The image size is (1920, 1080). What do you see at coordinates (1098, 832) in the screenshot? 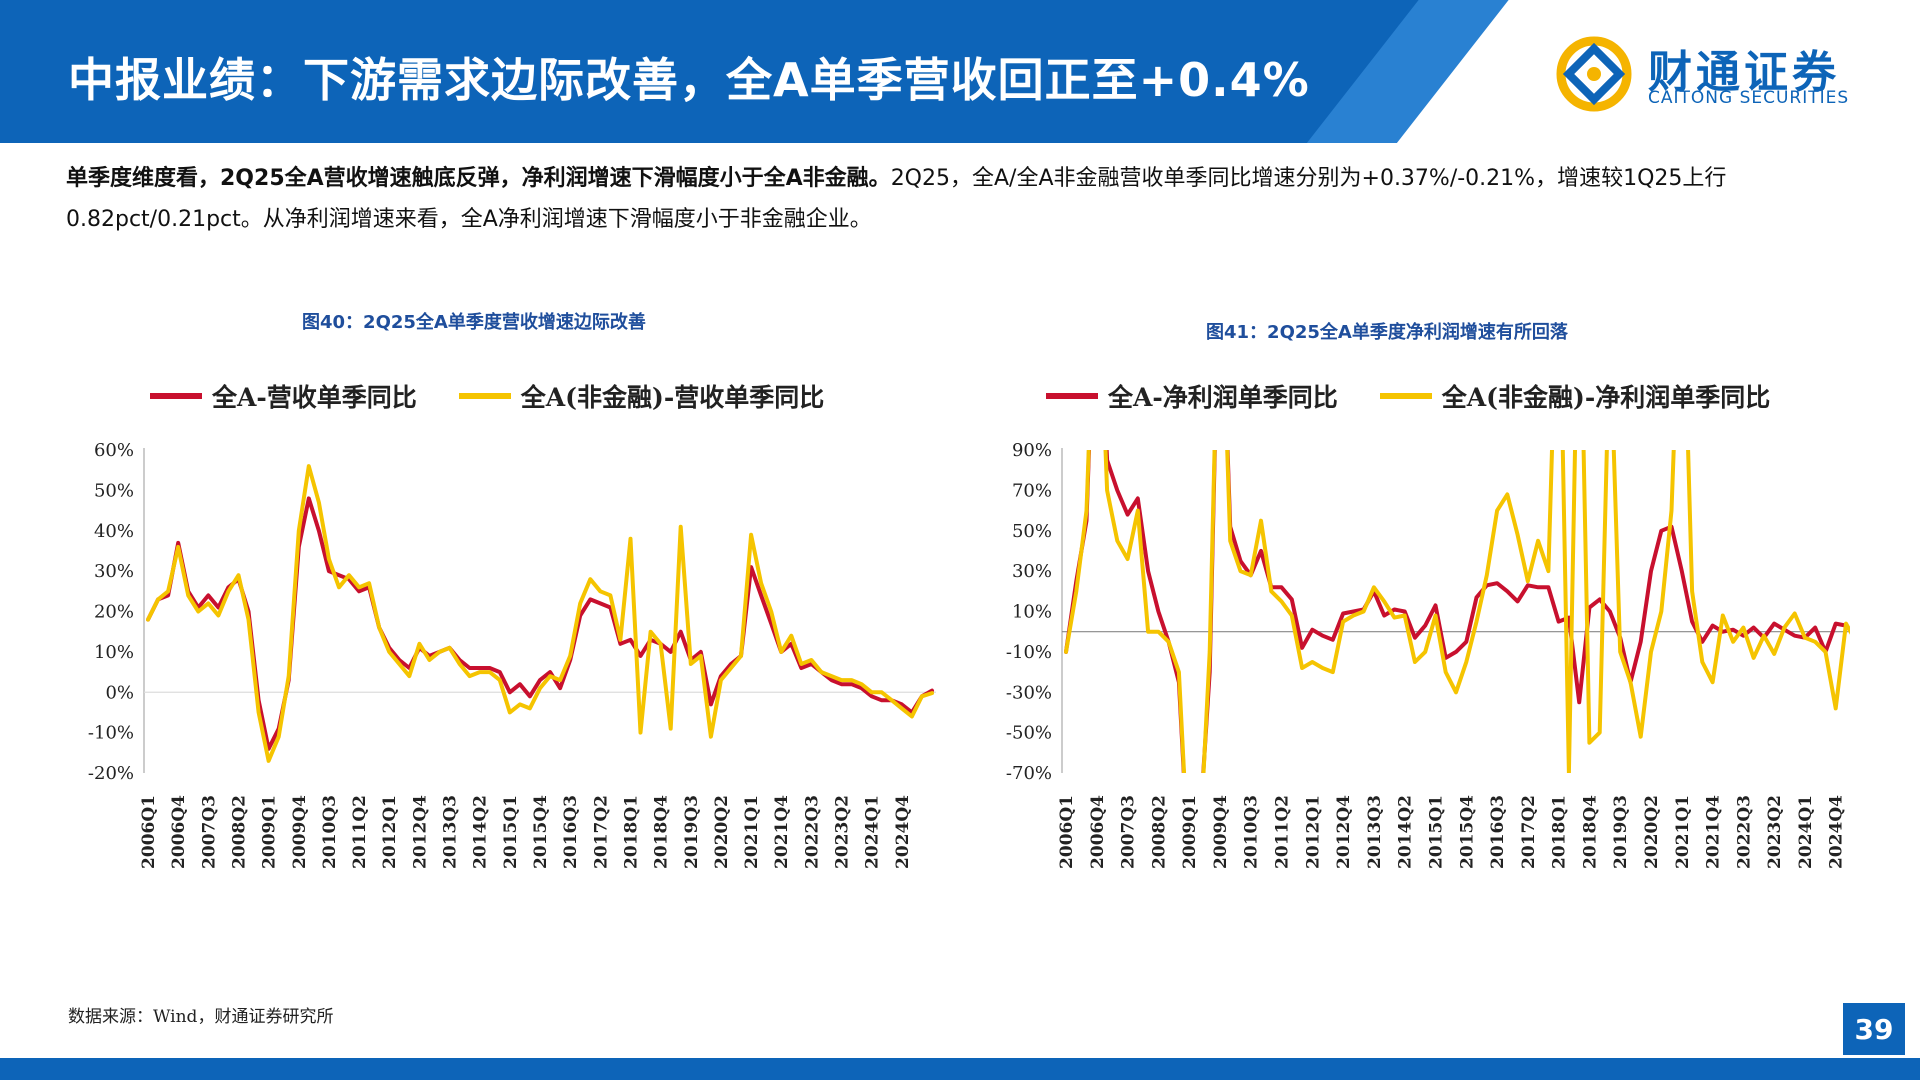
I see `x-tick-label: 2006Q4` at bounding box center [1098, 832].